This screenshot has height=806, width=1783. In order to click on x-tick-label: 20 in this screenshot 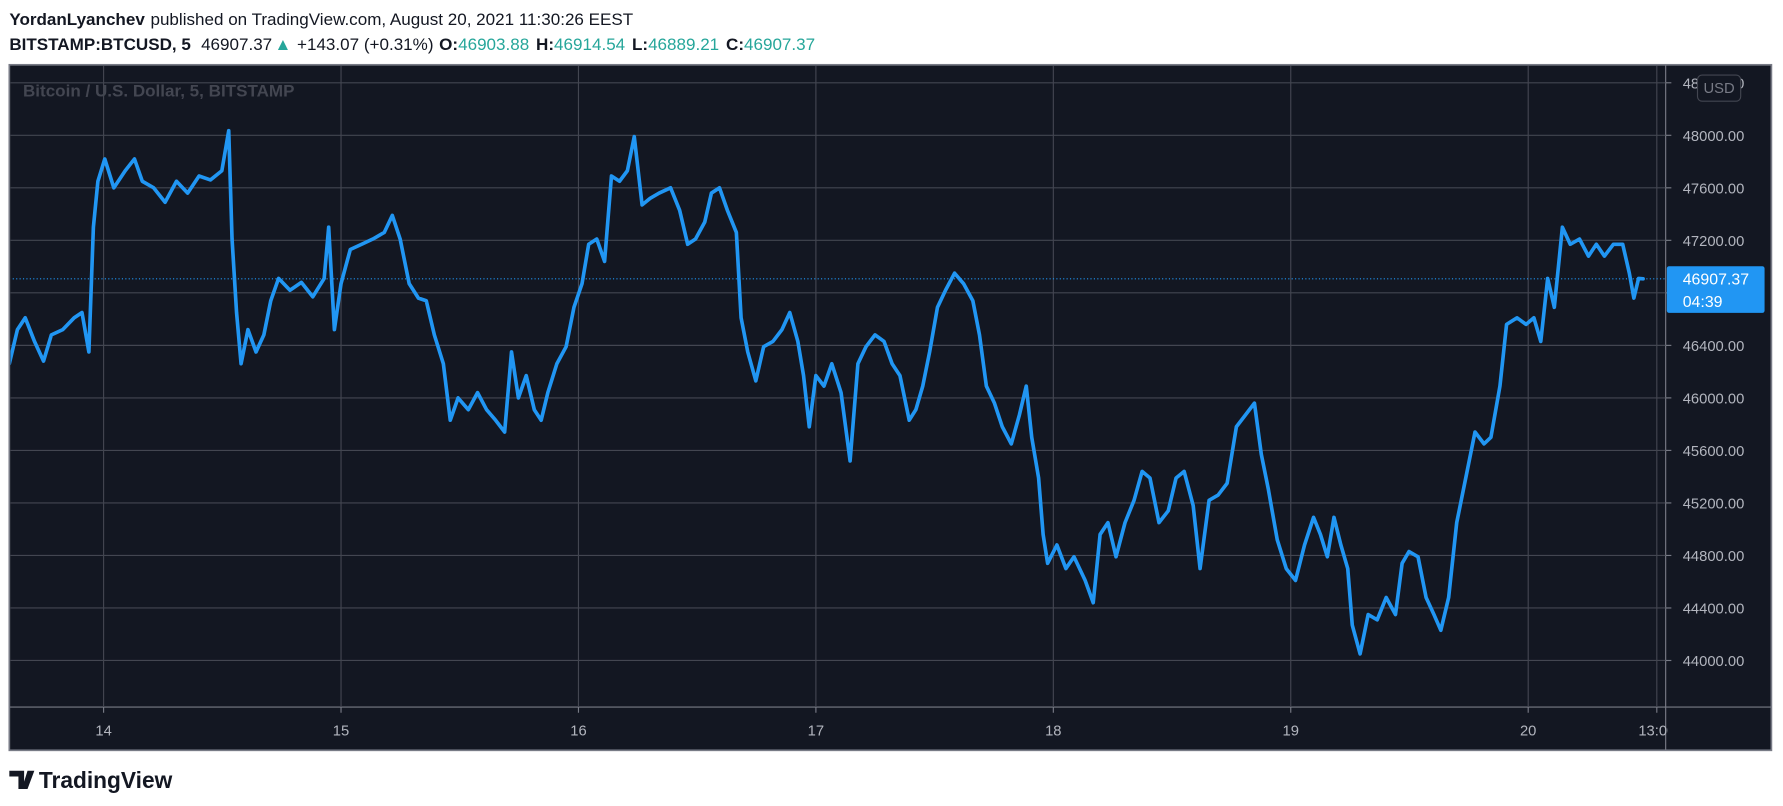, I will do `click(1528, 732)`.